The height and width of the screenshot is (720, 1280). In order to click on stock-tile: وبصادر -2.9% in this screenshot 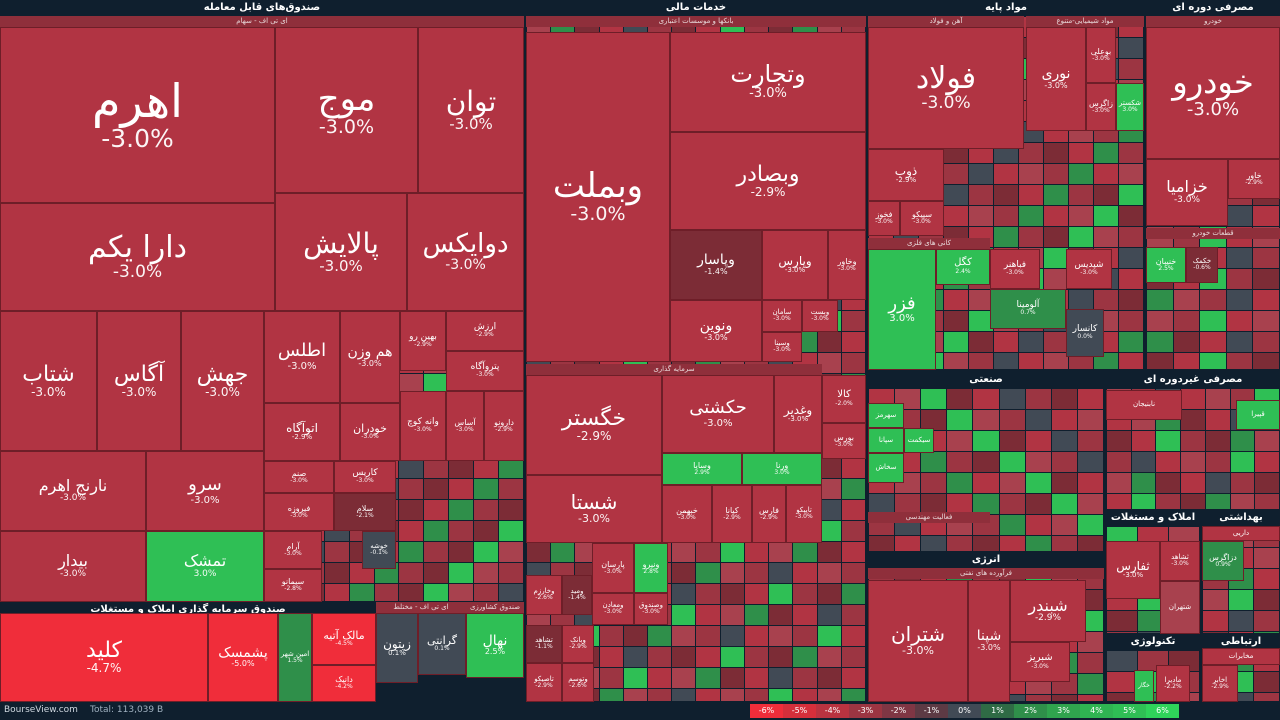, I will do `click(768, 181)`.